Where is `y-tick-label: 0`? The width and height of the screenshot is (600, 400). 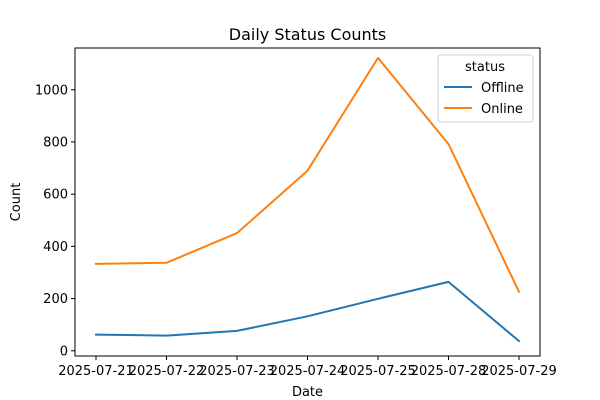 y-tick-label: 0 is located at coordinates (64, 351).